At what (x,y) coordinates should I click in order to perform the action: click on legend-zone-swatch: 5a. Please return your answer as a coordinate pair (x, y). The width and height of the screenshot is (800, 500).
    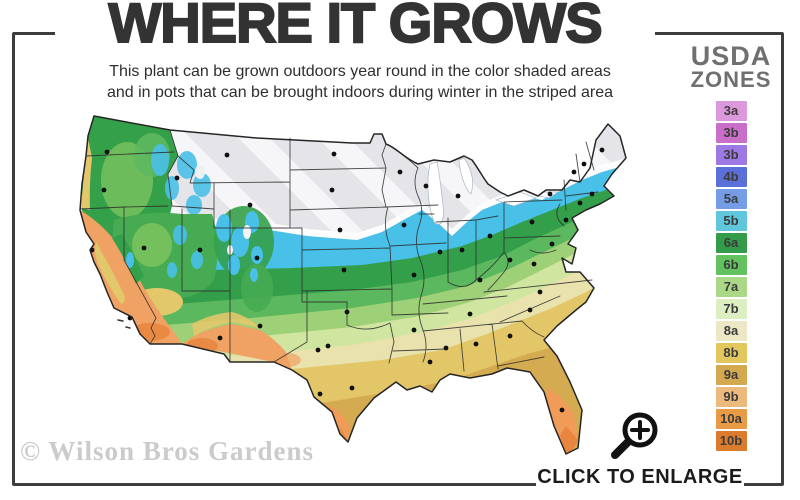
    Looking at the image, I should click on (731, 198).